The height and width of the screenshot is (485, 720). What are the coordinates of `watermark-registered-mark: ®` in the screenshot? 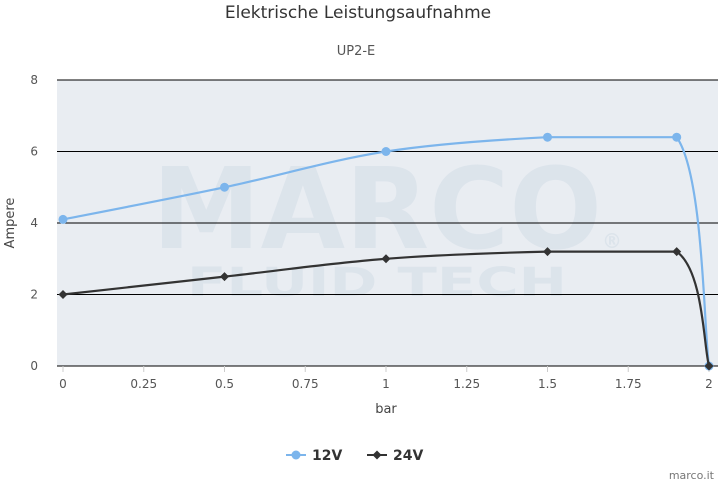 It's located at (612, 241).